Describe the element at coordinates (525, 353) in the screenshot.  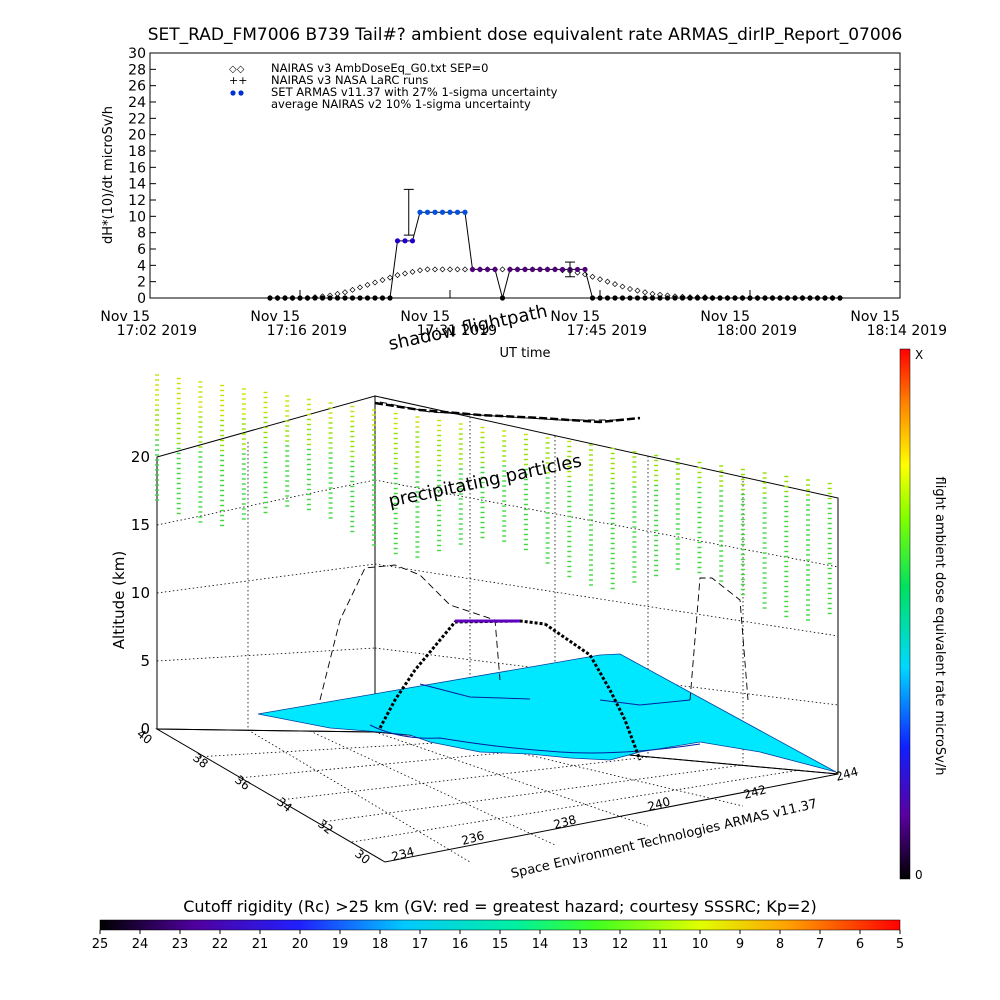
I see `top-x-axis-label: UT time` at that location.